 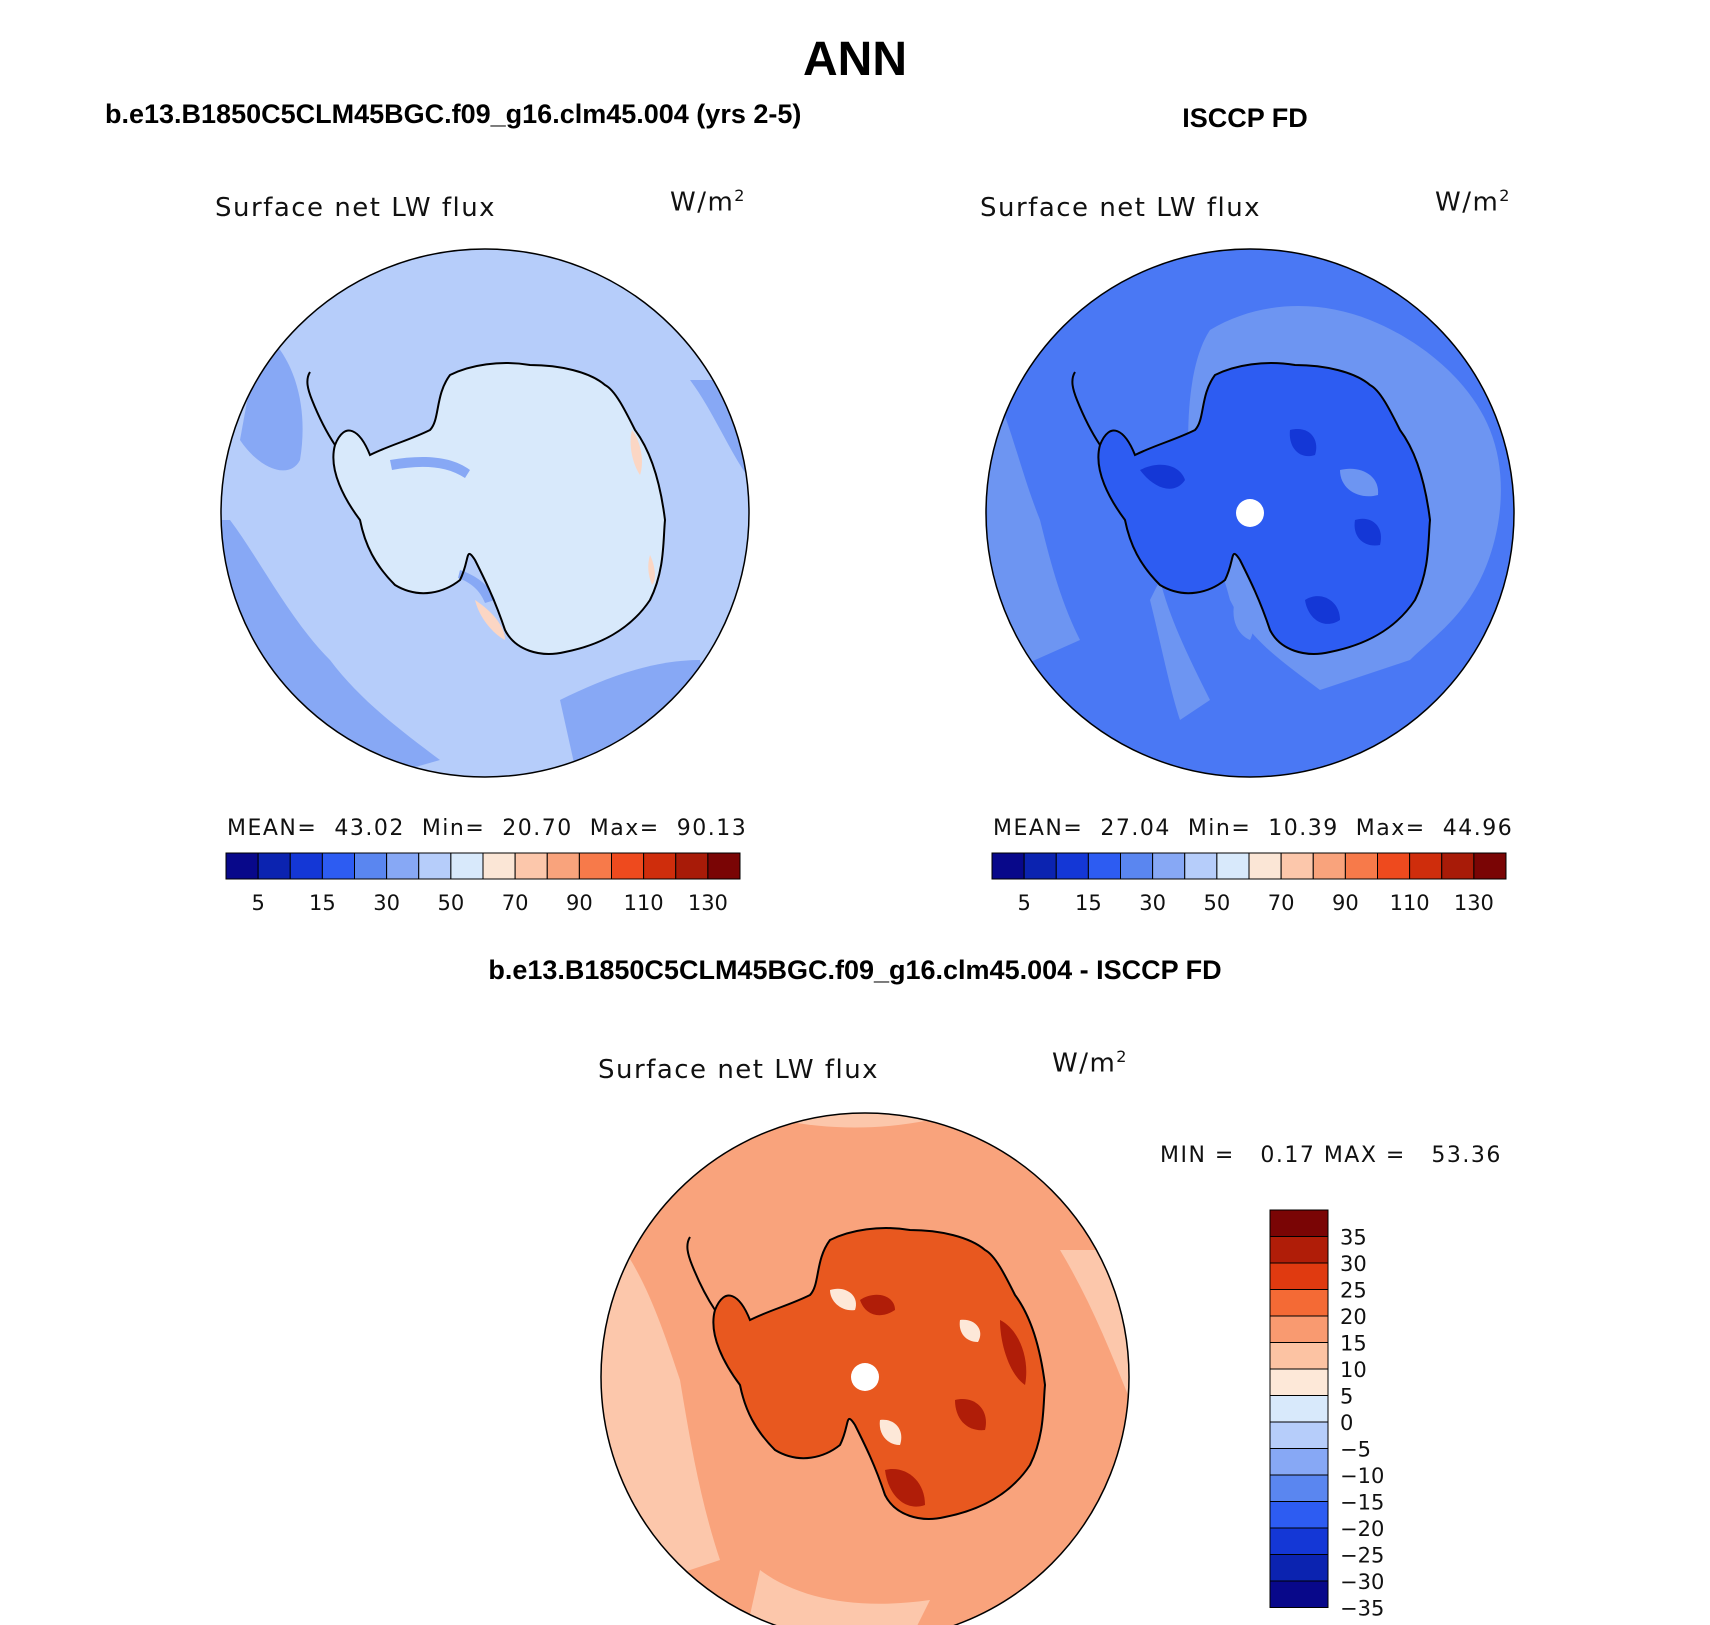 I want to click on diff-colorbar-tick-label: 25, so click(x=1353, y=1291).